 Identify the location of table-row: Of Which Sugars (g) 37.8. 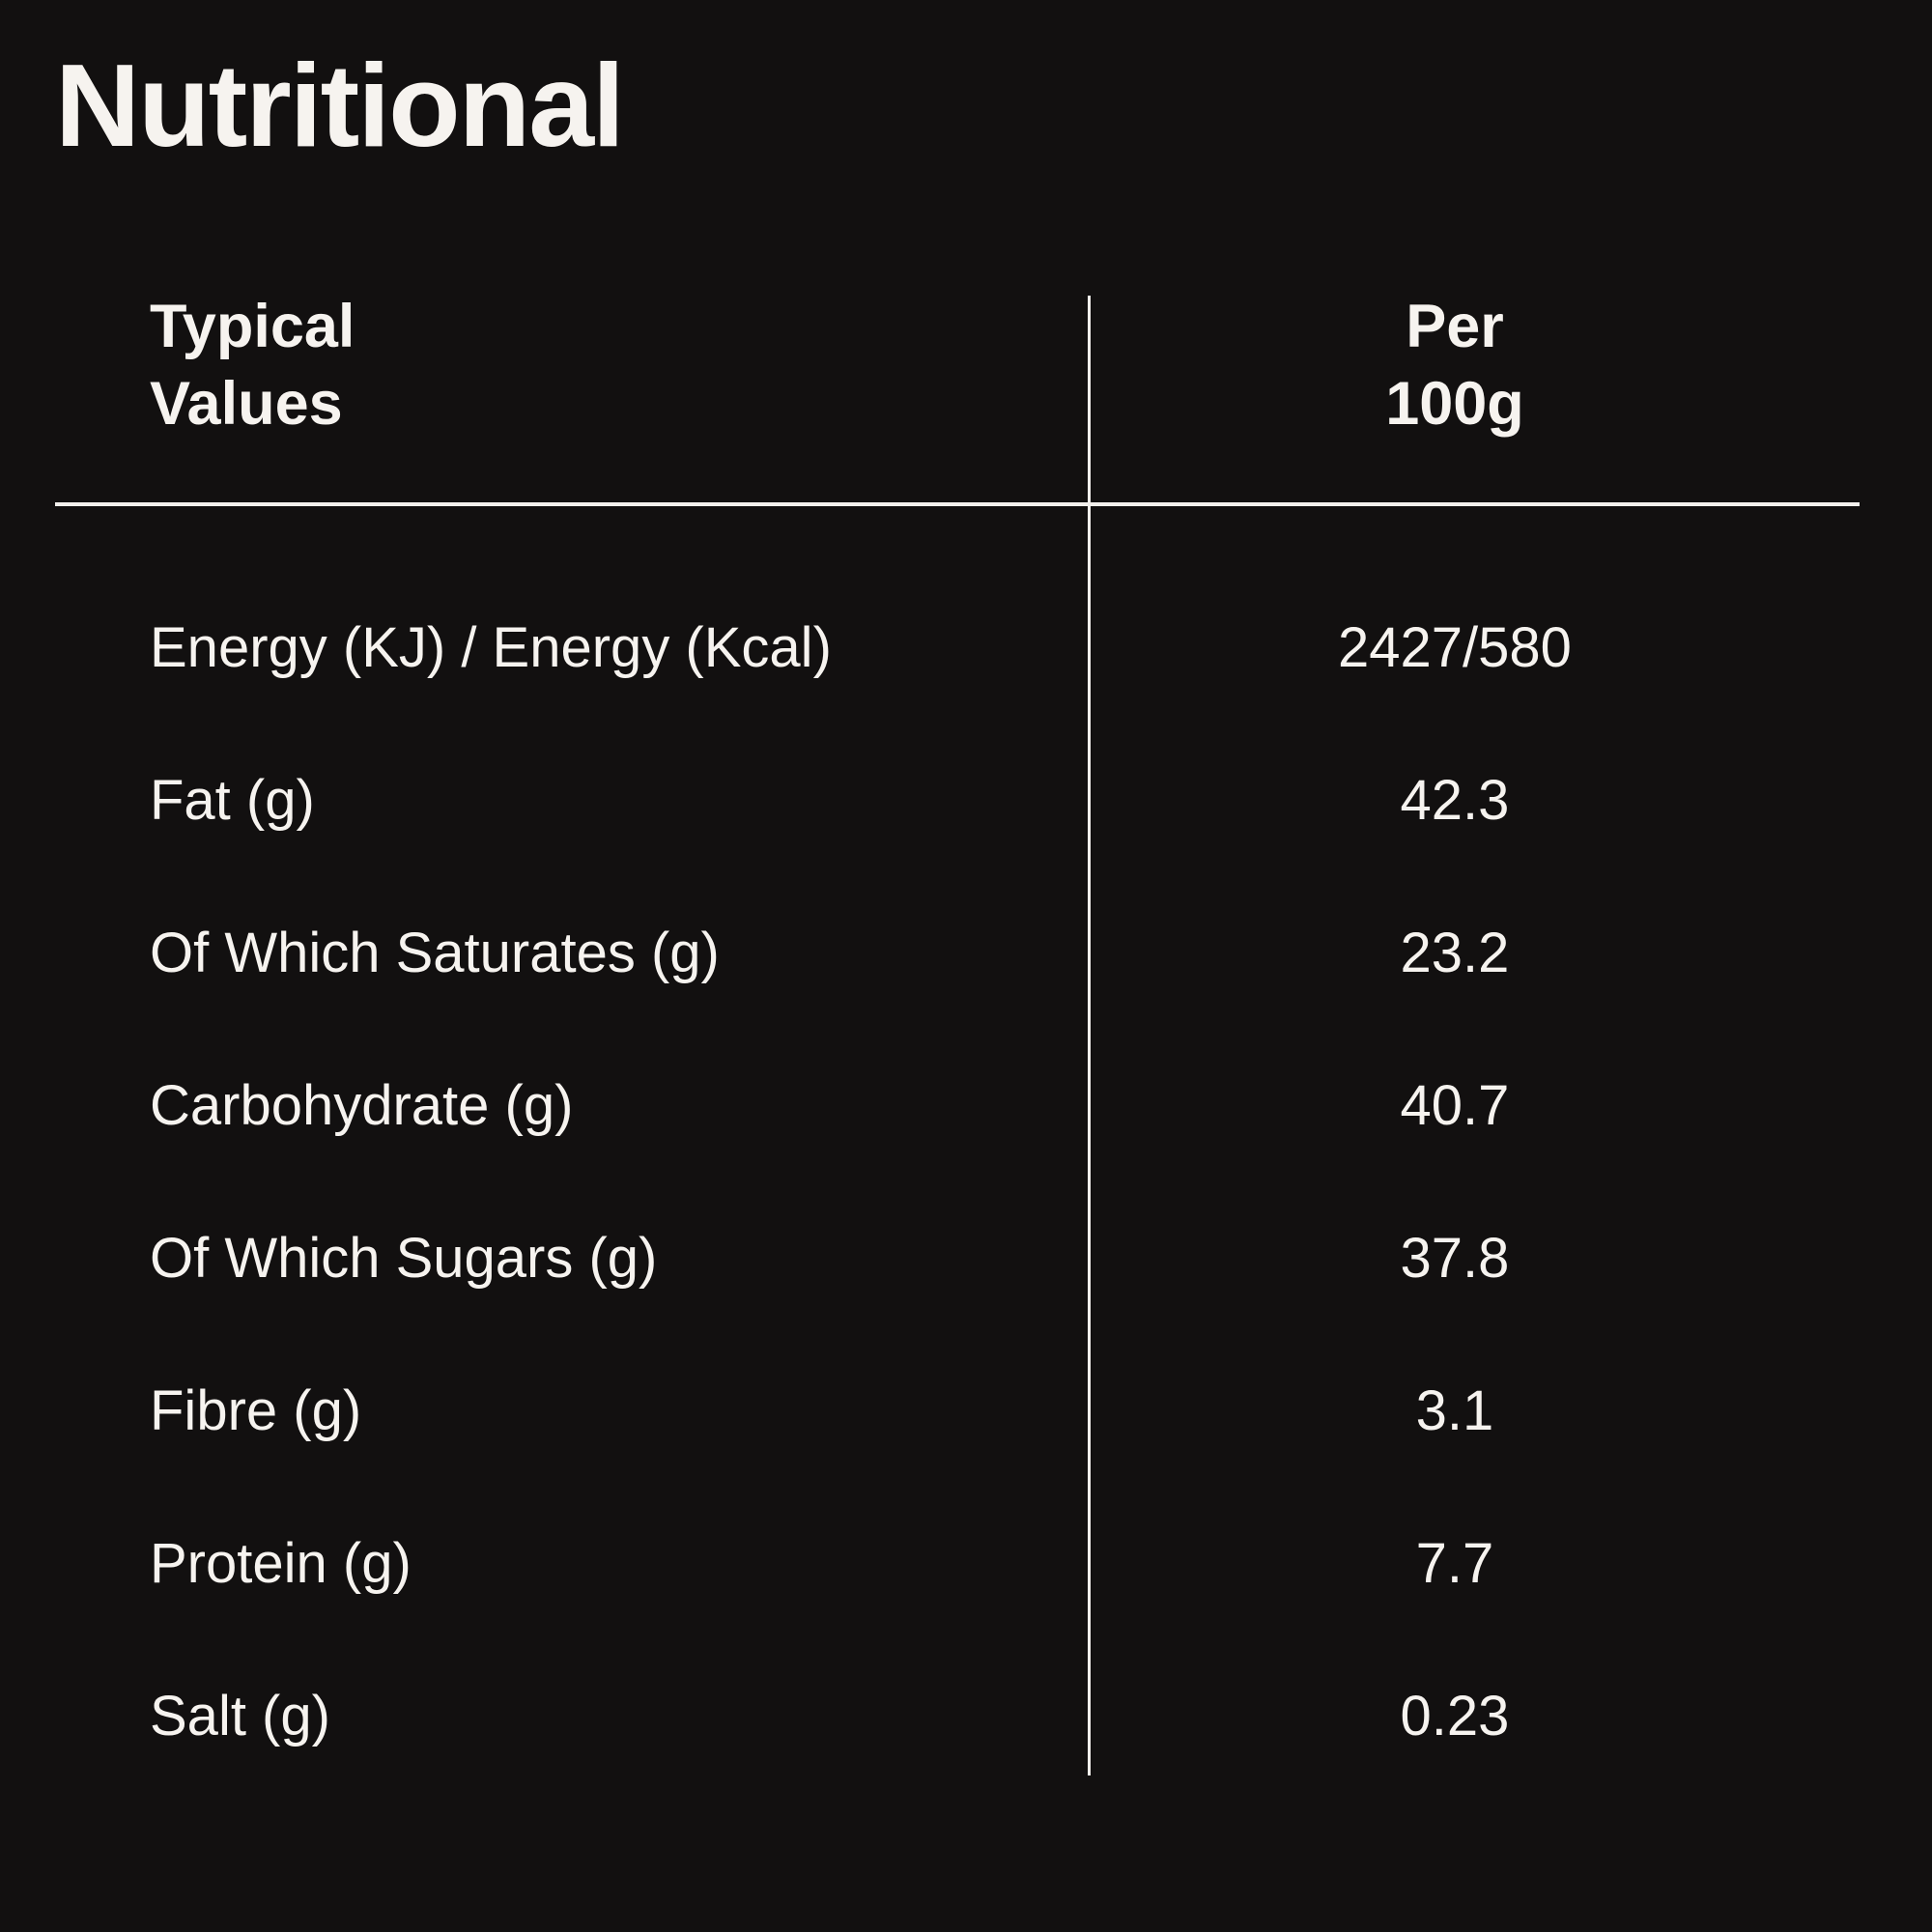
(966, 1257).